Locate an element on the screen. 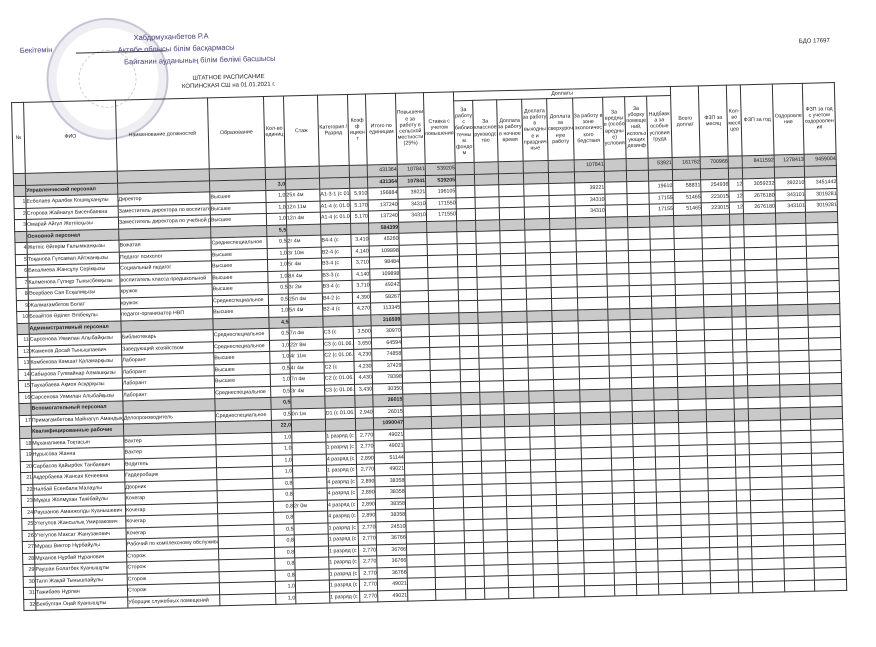 This screenshot has height=647, width=876. cell-rate is located at coordinates (448, 513).